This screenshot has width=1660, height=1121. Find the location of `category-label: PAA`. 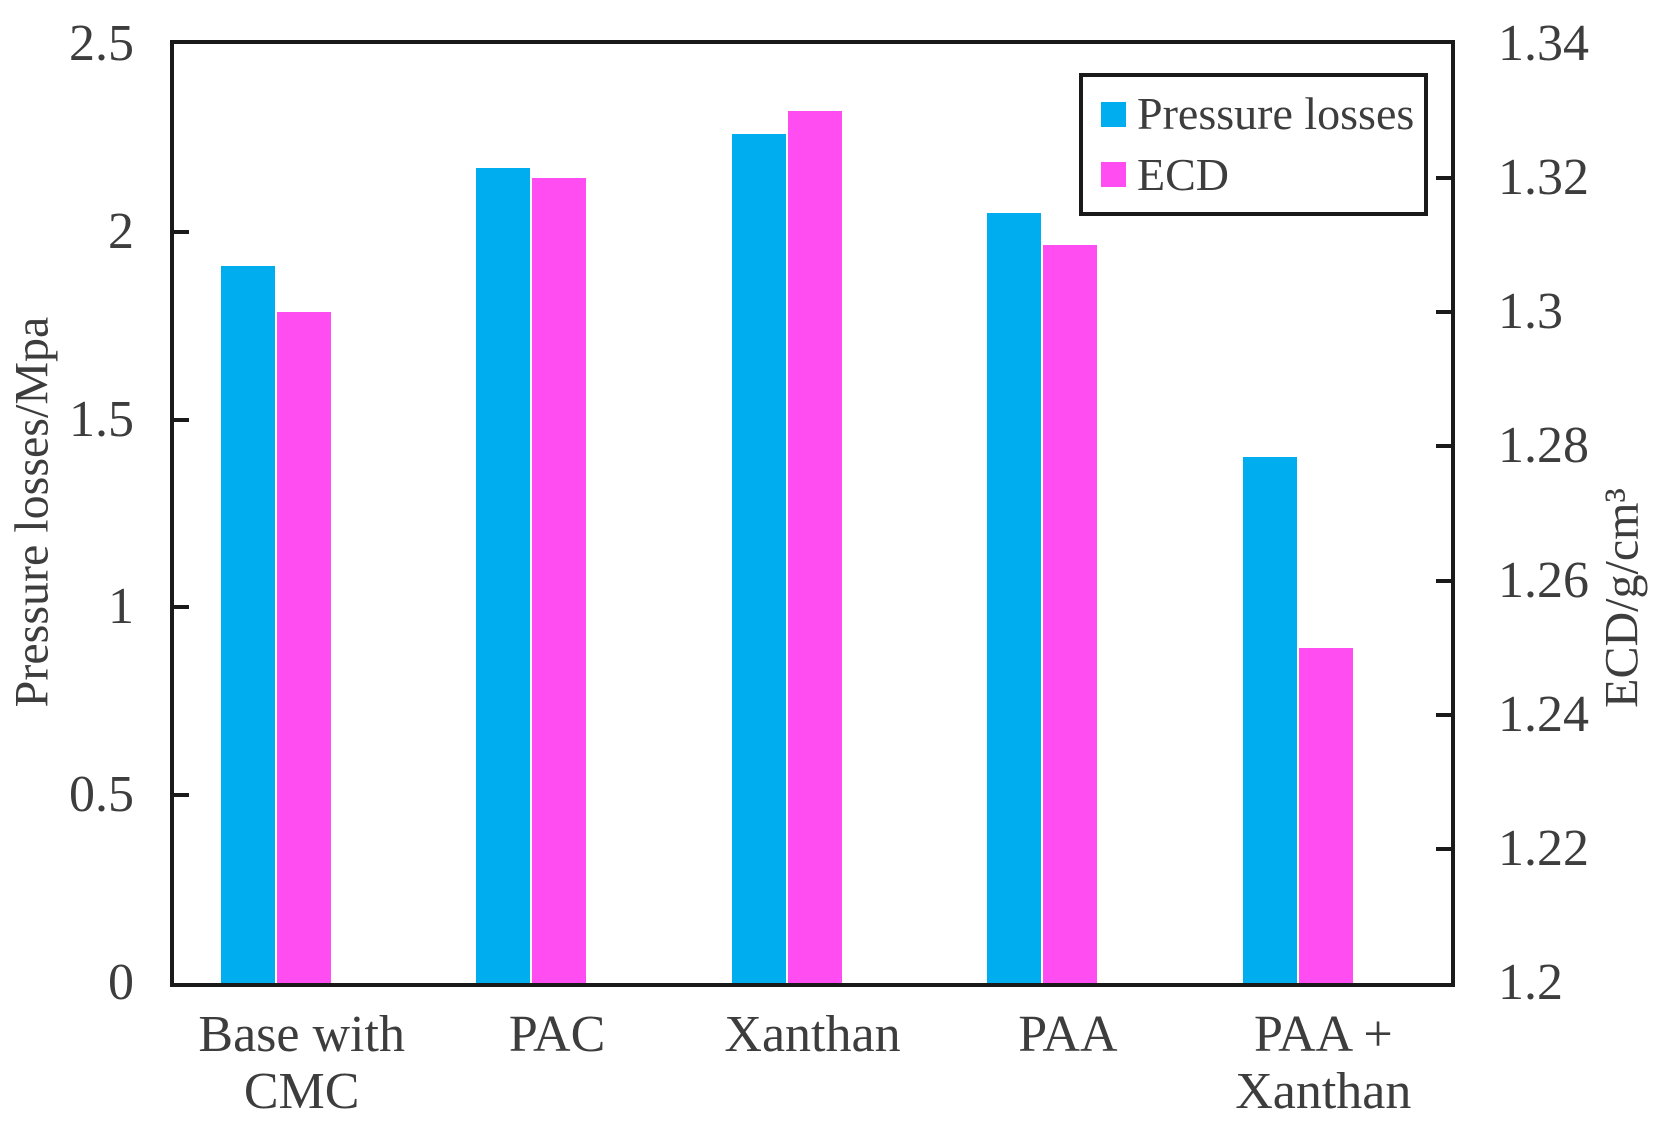

category-label: PAA is located at coordinates (1068, 1034).